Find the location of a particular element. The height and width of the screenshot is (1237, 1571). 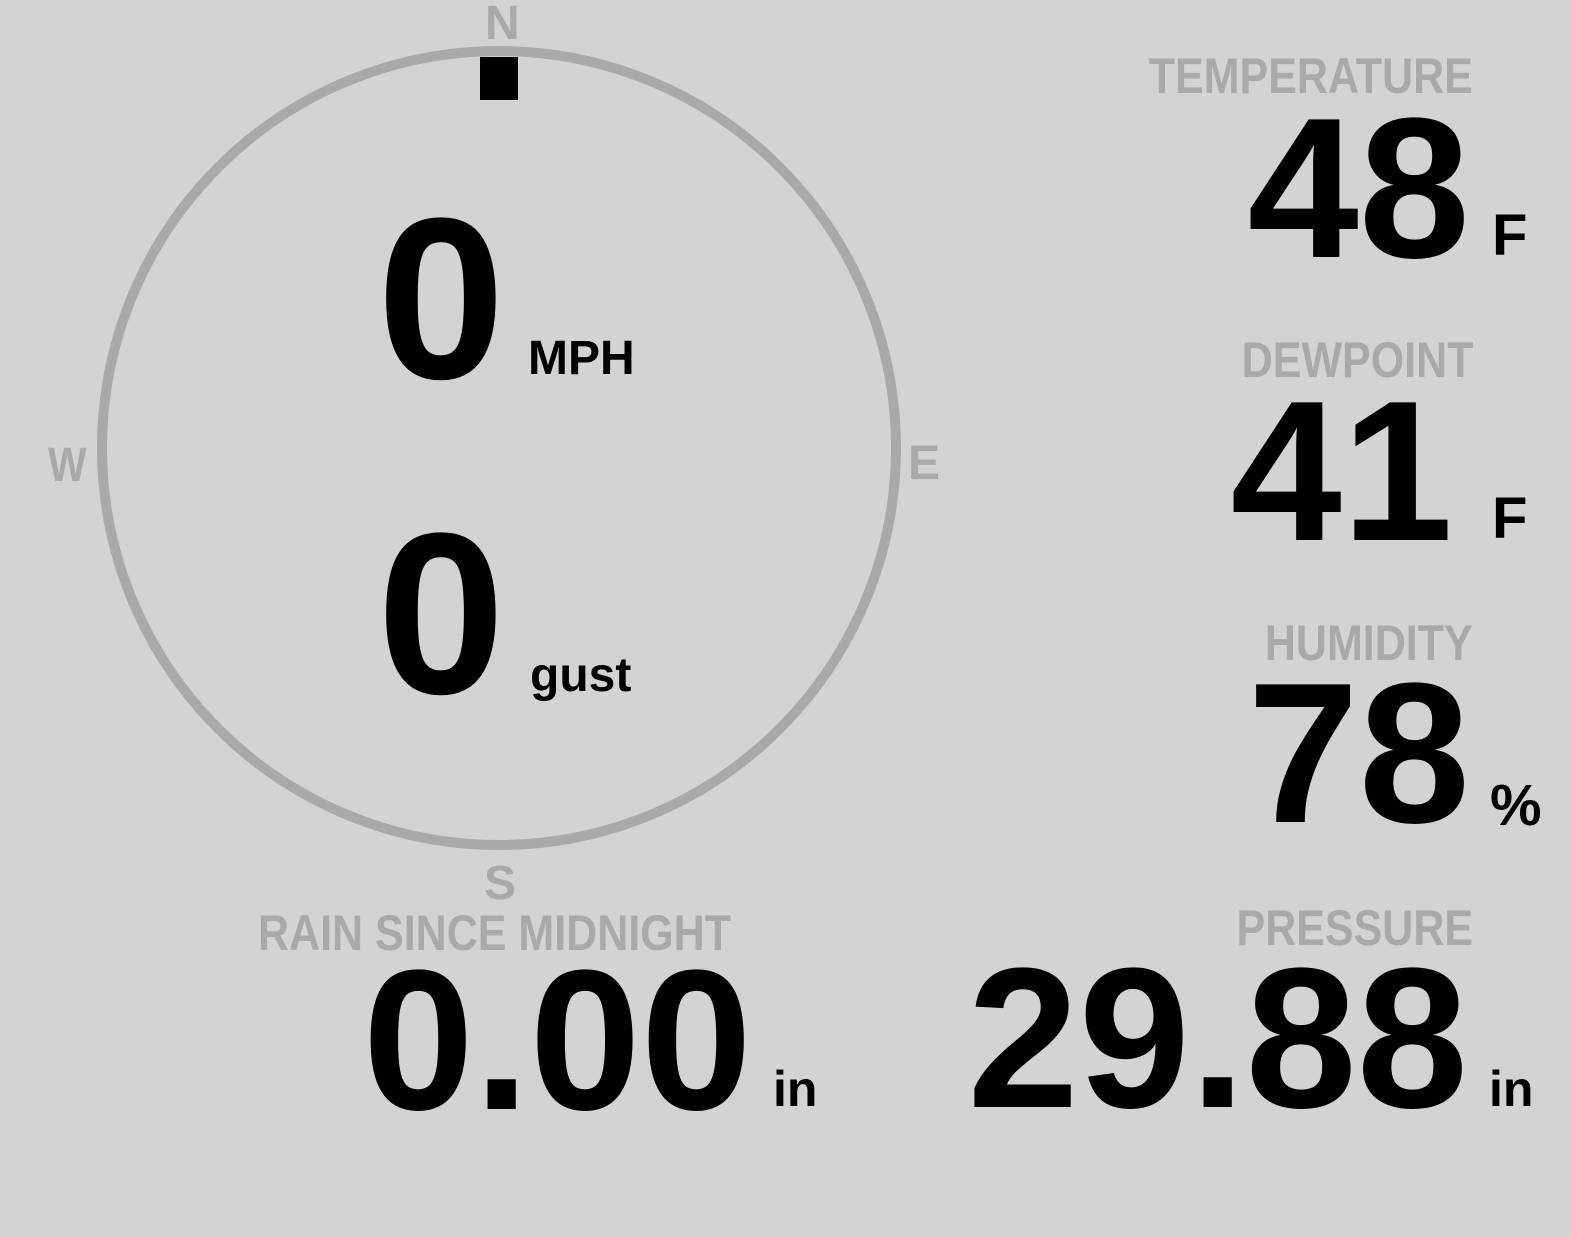

compass-north: N is located at coordinates (502, 25).